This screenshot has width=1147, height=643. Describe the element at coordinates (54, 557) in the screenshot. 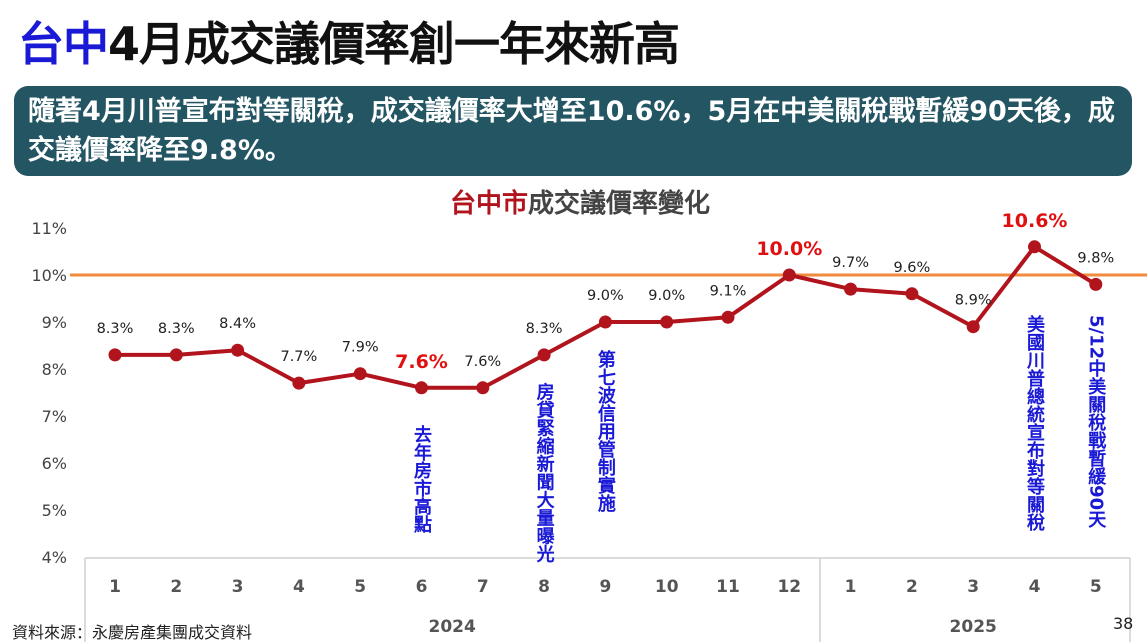

I see `y-tick-label: 4%` at that location.